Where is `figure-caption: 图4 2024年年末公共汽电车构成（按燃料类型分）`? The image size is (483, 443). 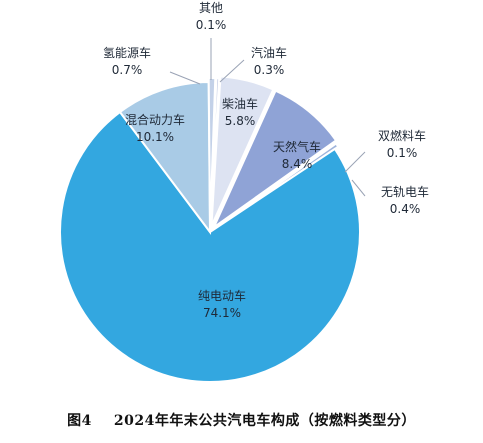
figure-caption: 图4 2024年年末公共汽电车构成（按燃料类型分） is located at coordinates (241, 420).